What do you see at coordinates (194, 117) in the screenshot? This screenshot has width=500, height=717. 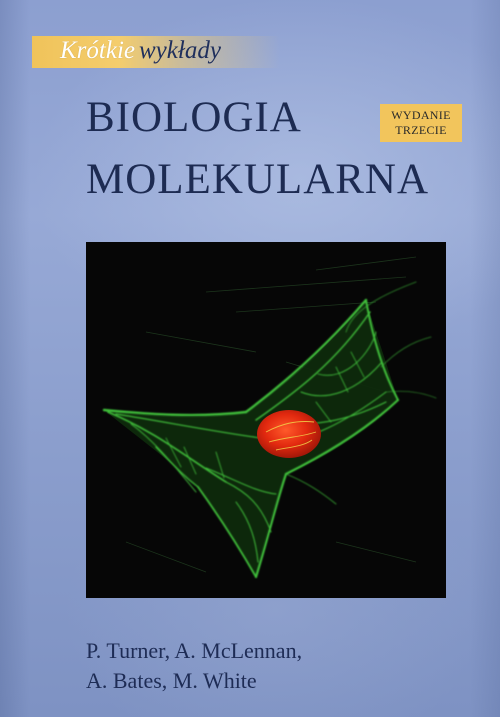 I see `book-title-line-1: BIOLOGIA` at bounding box center [194, 117].